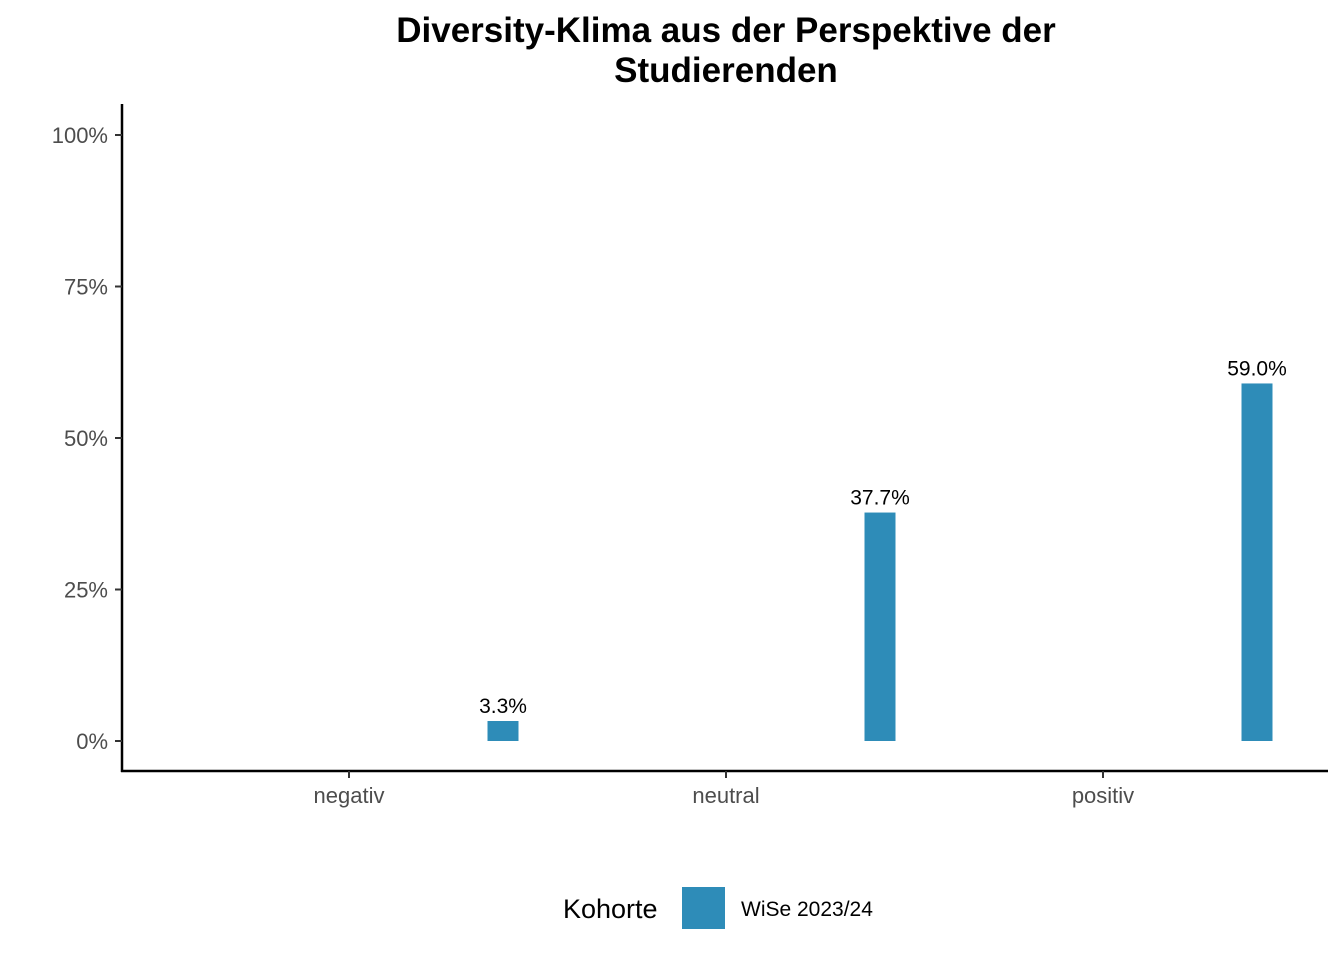  I want to click on legend-swatch, so click(703, 908).